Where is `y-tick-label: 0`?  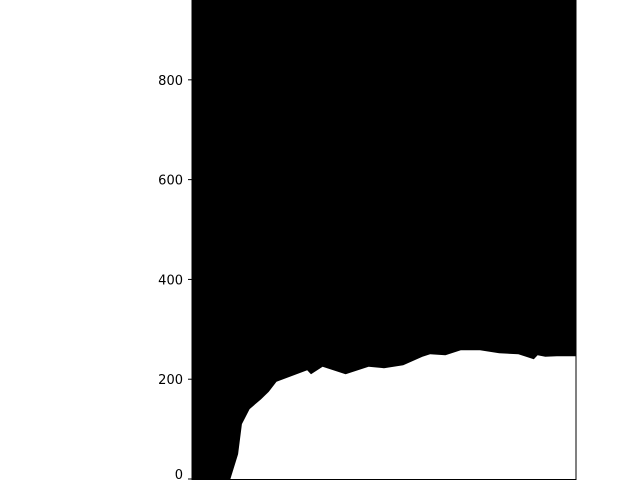
y-tick-label: 0 is located at coordinates (179, 474).